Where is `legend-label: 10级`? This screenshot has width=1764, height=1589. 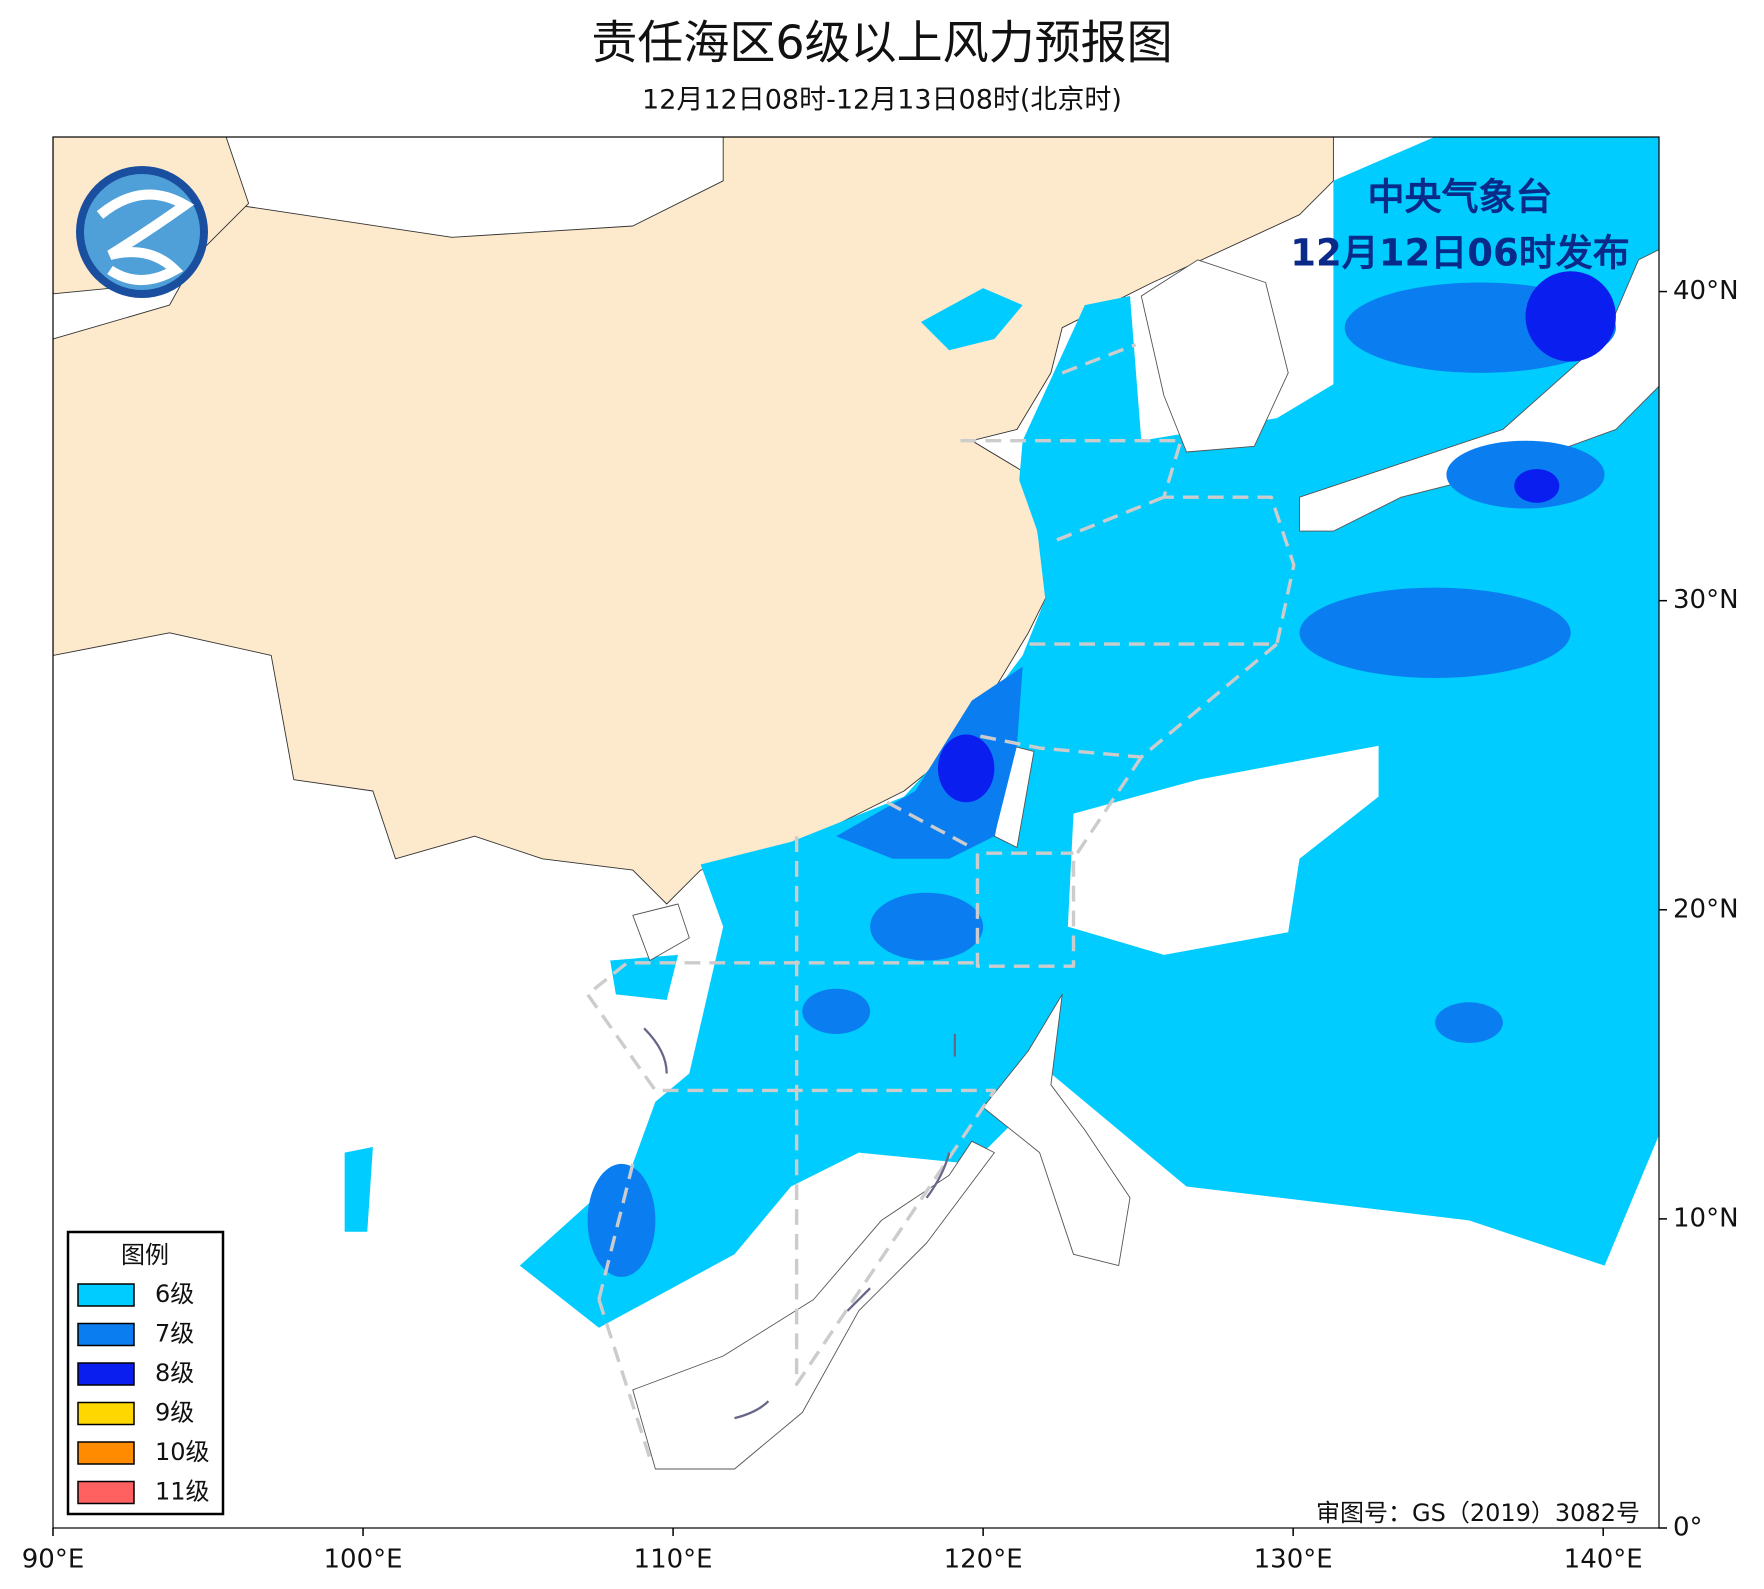 legend-label: 10级 is located at coordinates (182, 1452).